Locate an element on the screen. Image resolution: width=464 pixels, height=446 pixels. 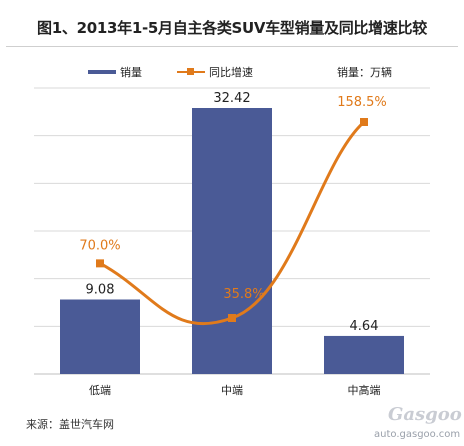
growth-value-label: 35.8% is located at coordinates (243, 294).